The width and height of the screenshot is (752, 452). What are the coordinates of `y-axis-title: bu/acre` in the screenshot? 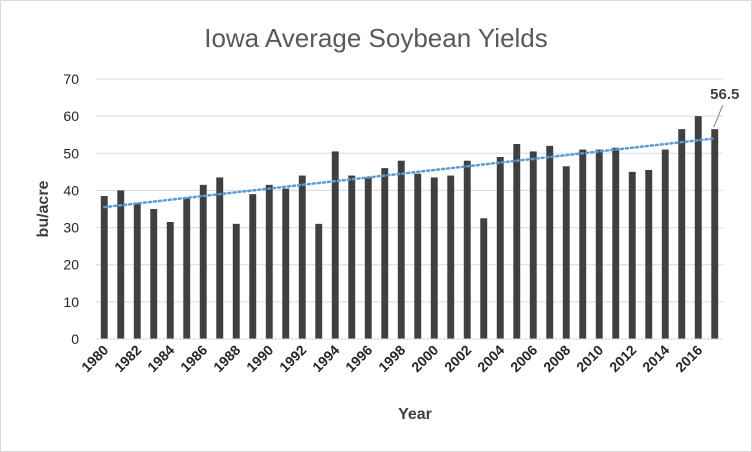 It's located at (43, 208).